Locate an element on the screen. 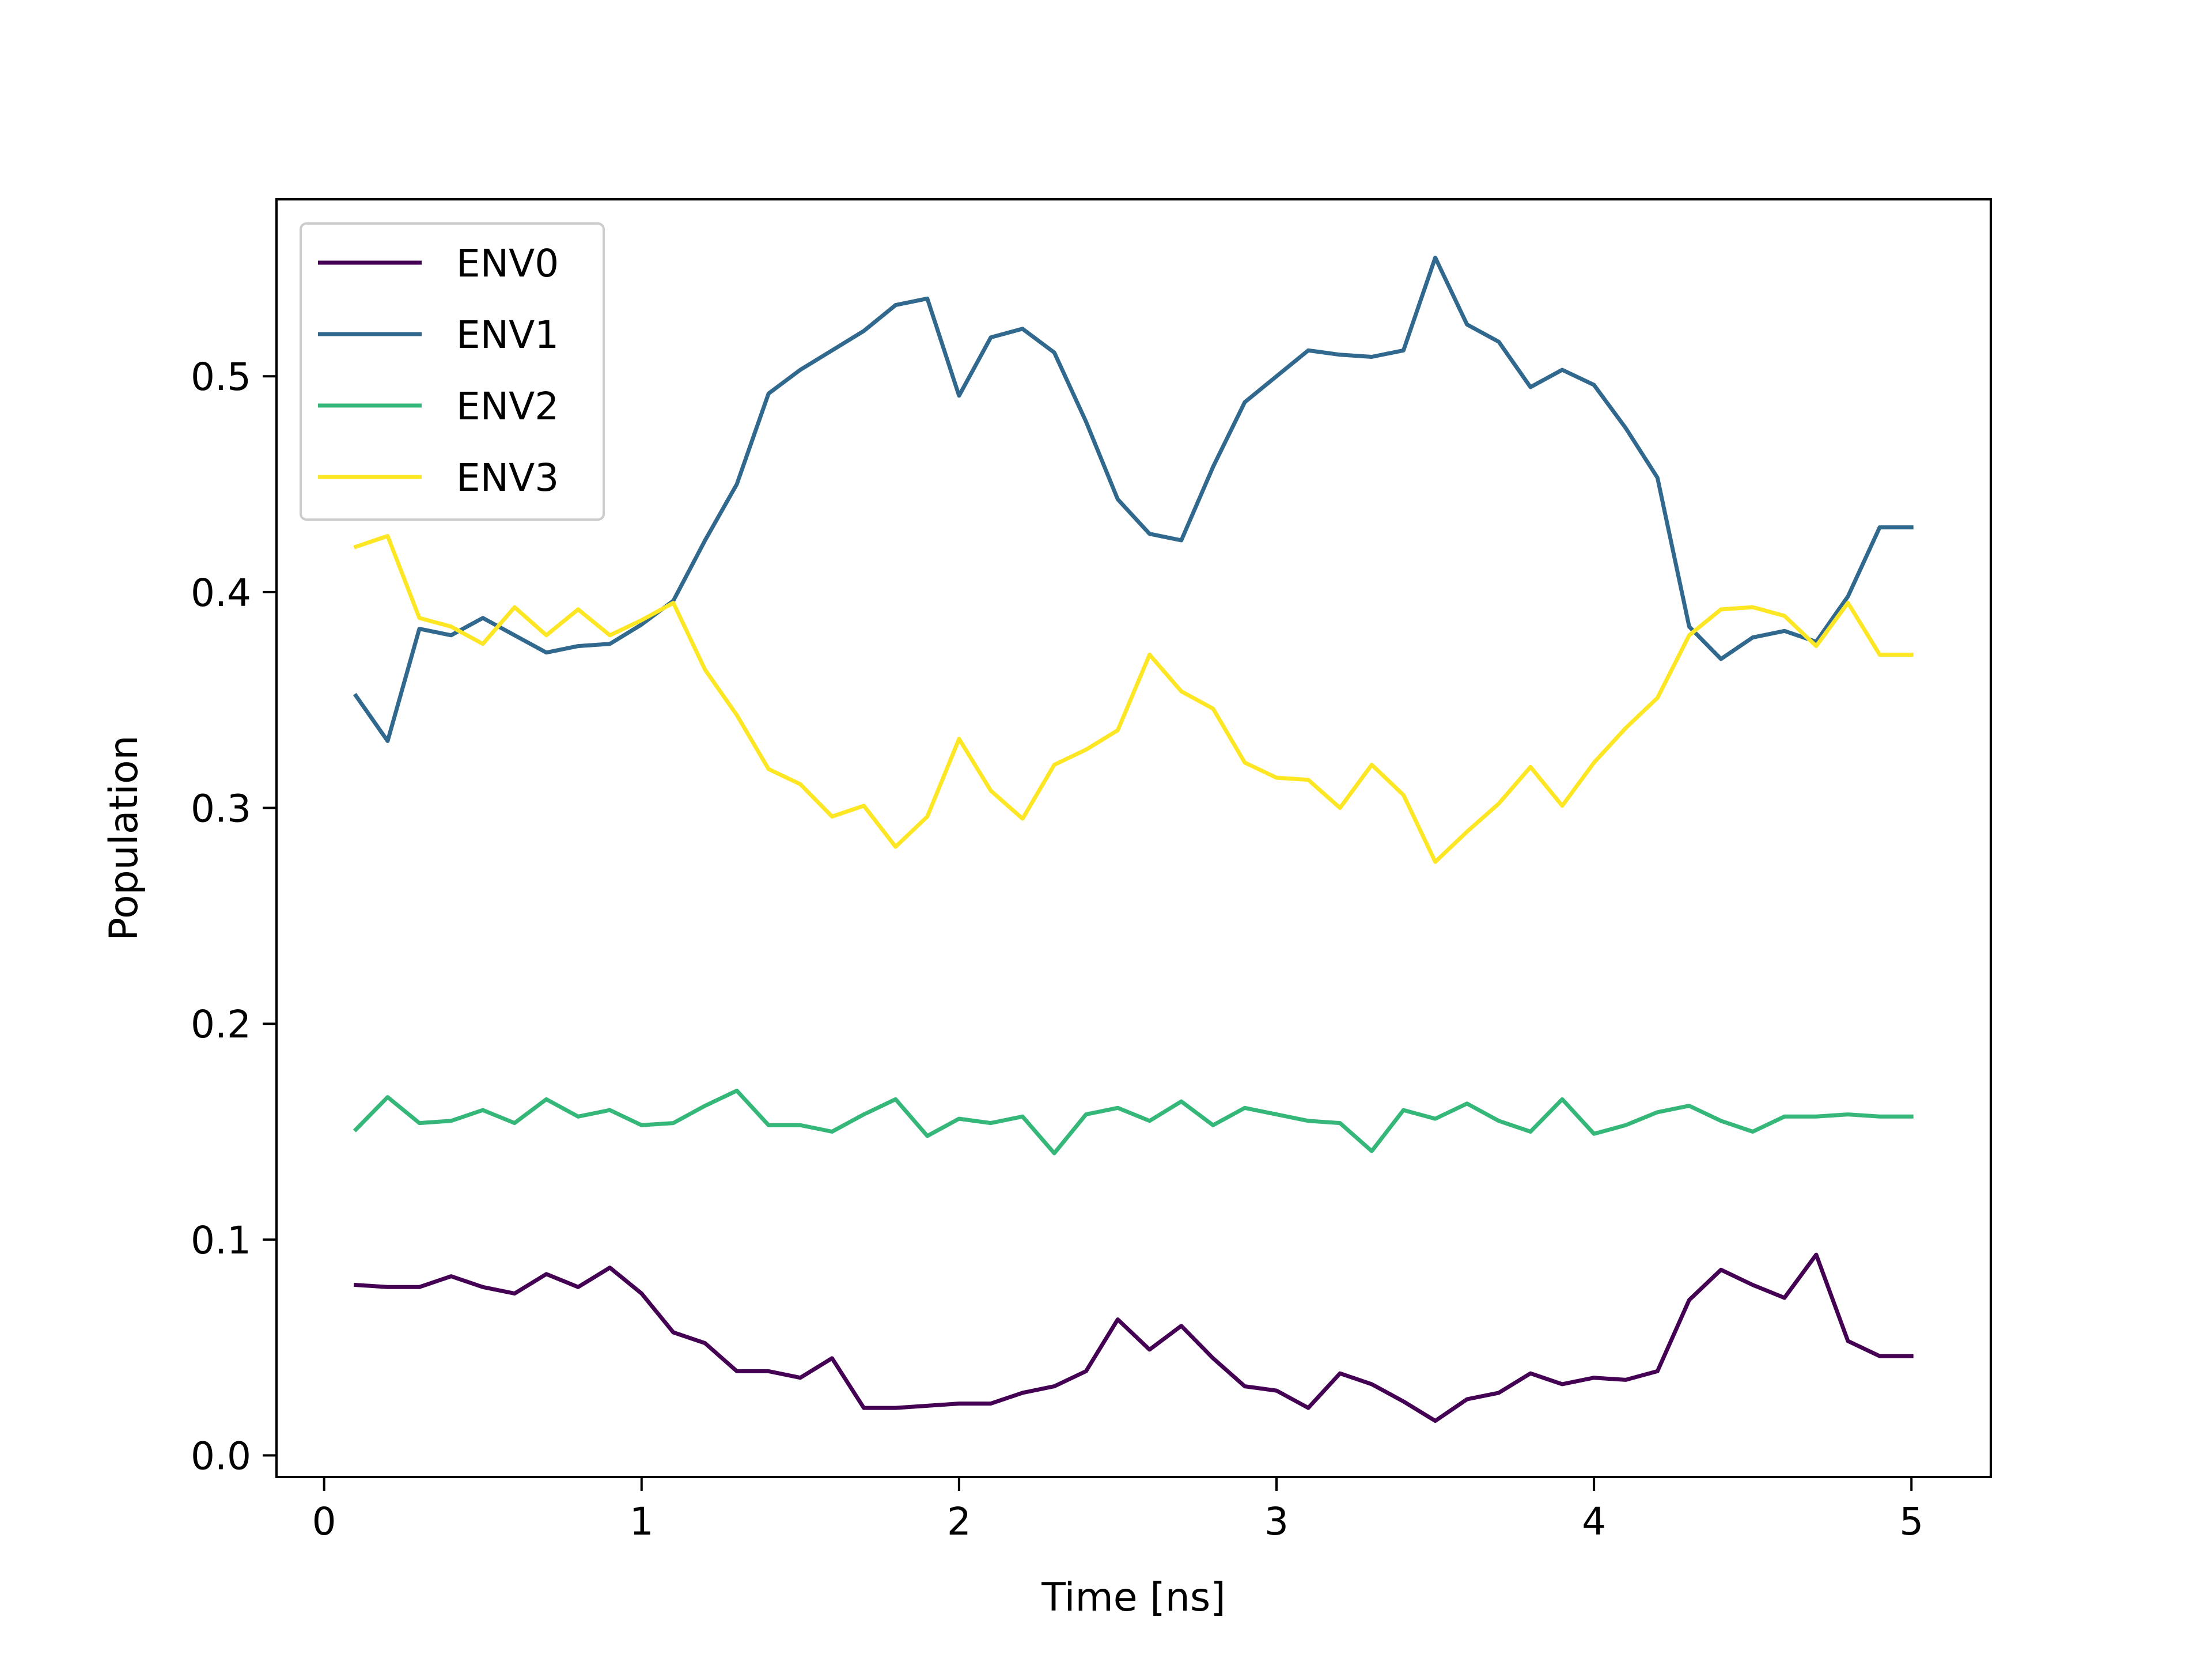 The width and height of the screenshot is (2212, 1659). y-tick-label: 0.5 is located at coordinates (221, 377).